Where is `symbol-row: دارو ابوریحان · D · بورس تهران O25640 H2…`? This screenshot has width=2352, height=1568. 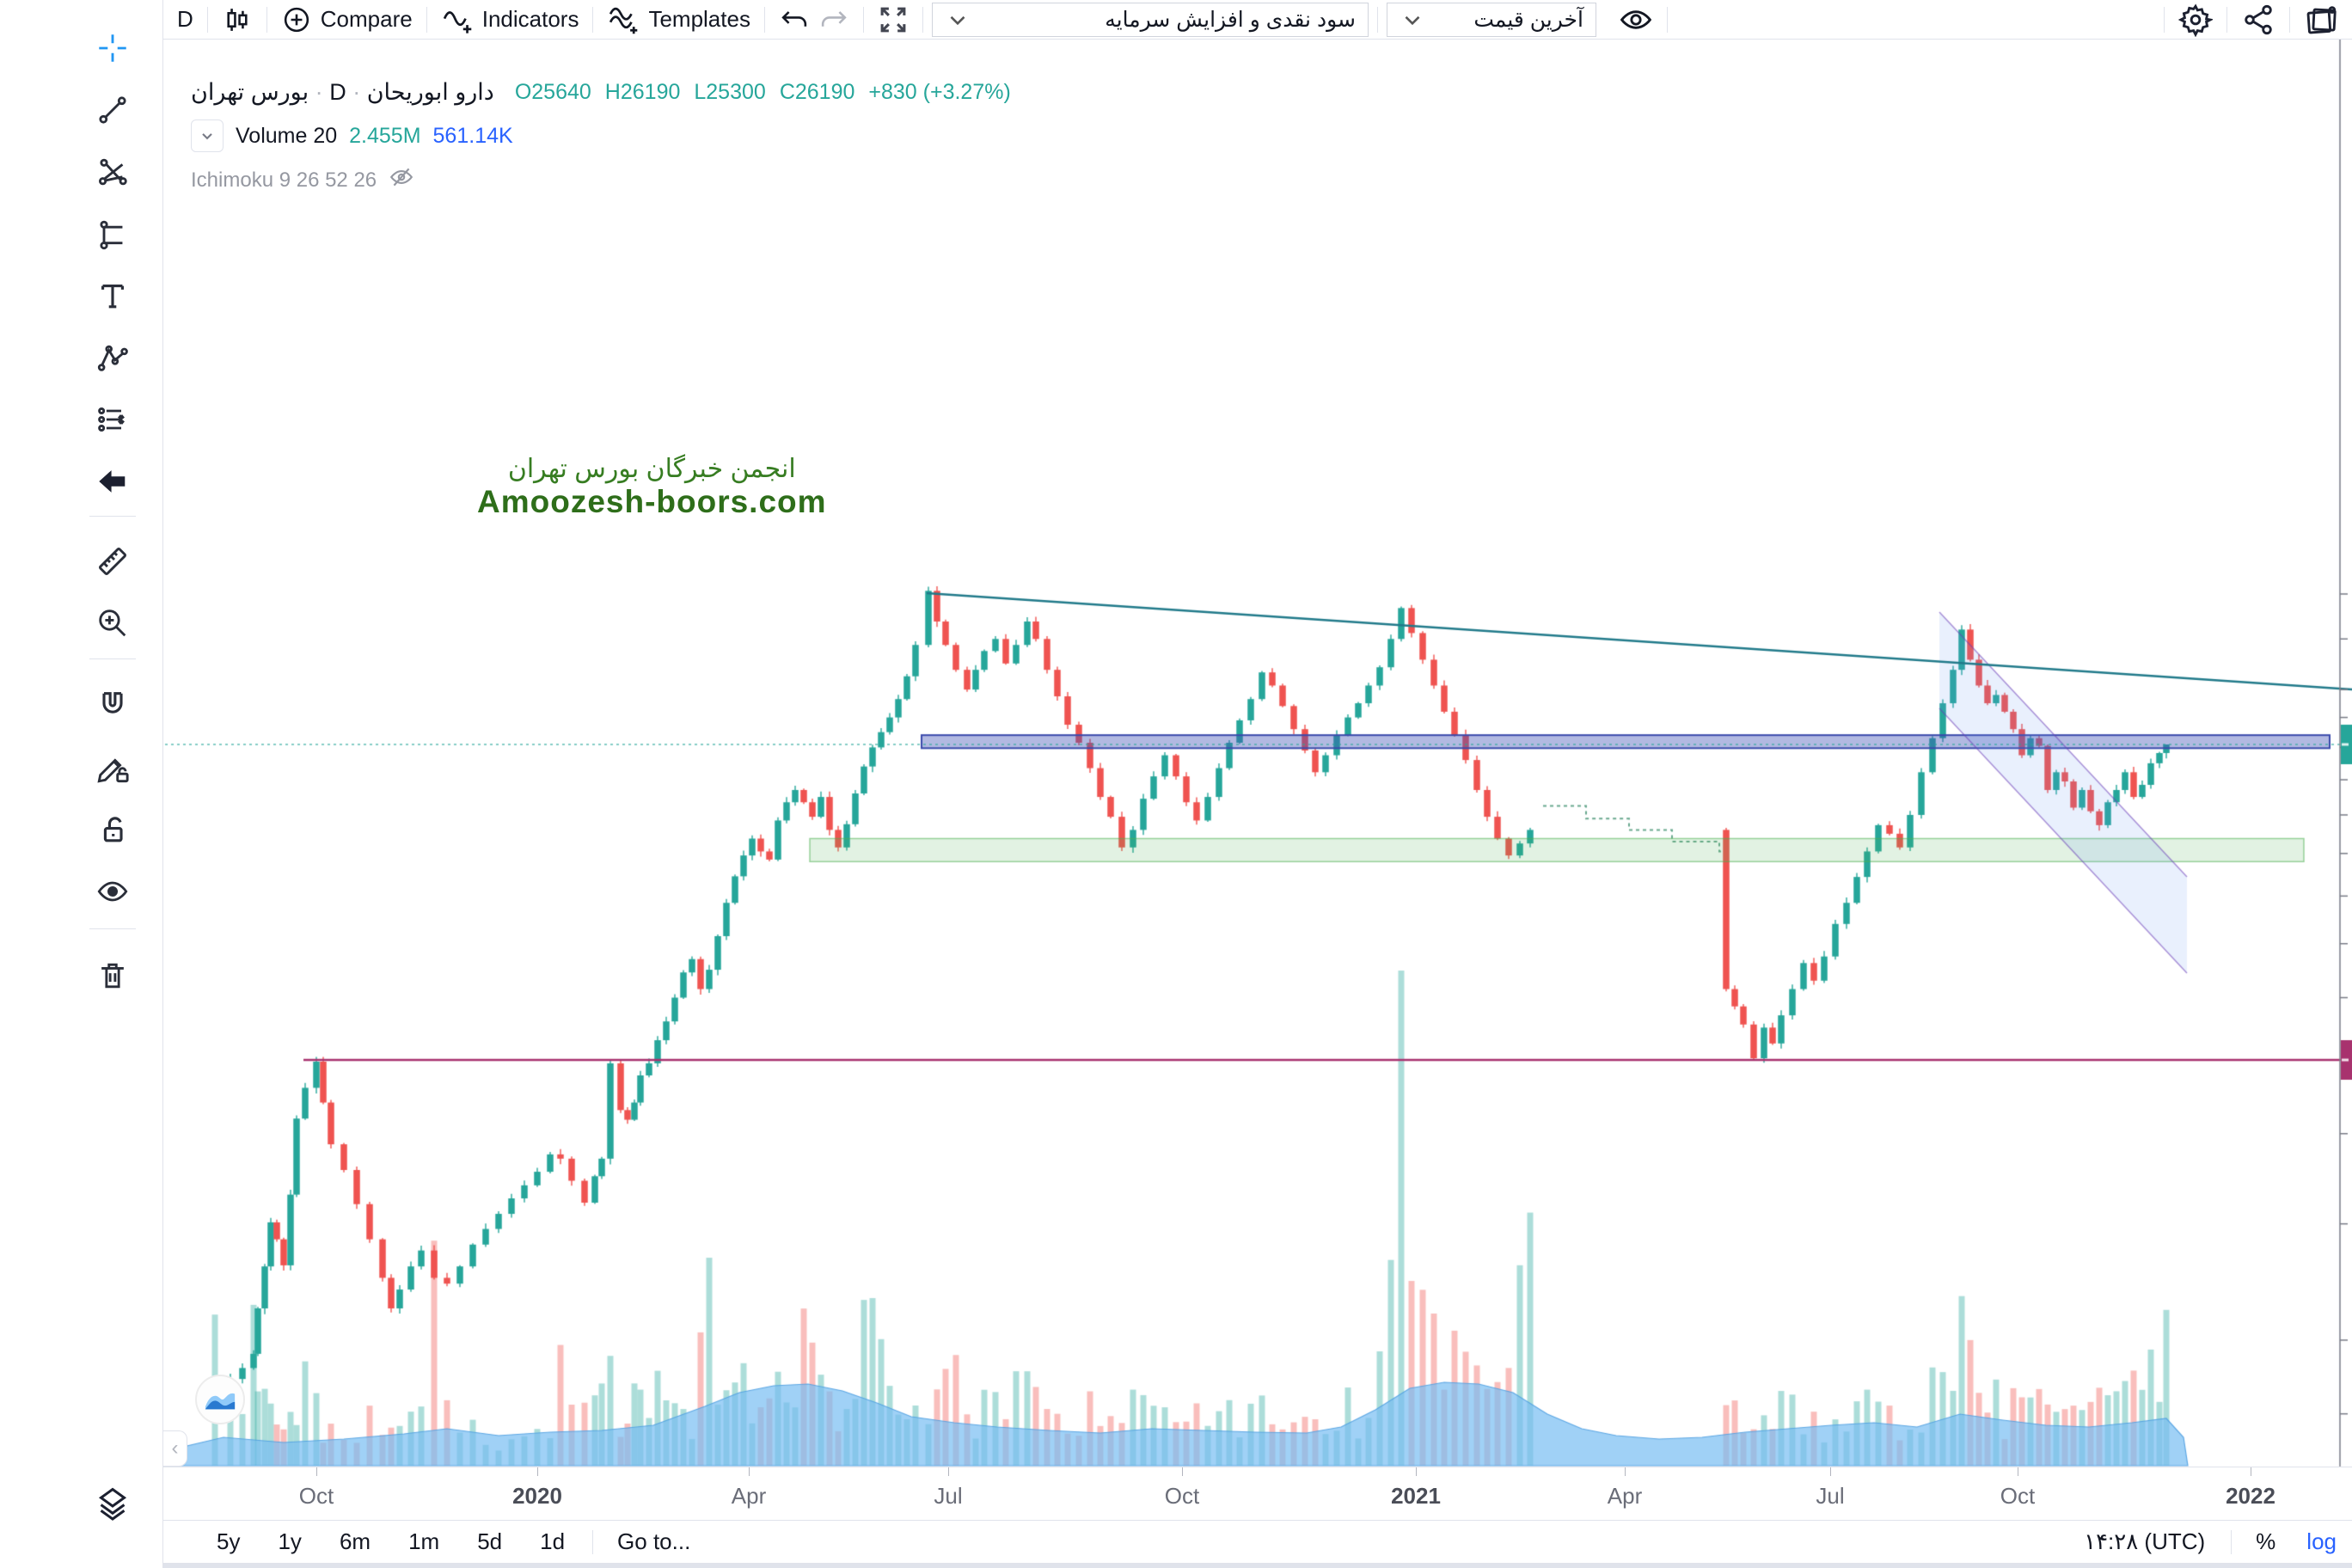 symbol-row: دارو ابوریحان · D · بورس تهران O25640 H2… is located at coordinates (601, 92).